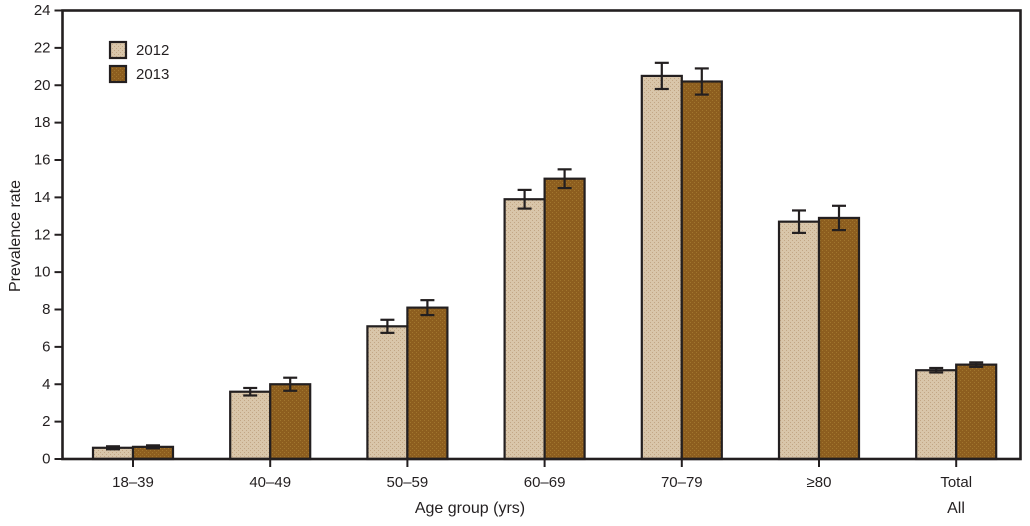 The image size is (1030, 526). What do you see at coordinates (138, 62) in the screenshot?
I see `legend: 2012 2013` at bounding box center [138, 62].